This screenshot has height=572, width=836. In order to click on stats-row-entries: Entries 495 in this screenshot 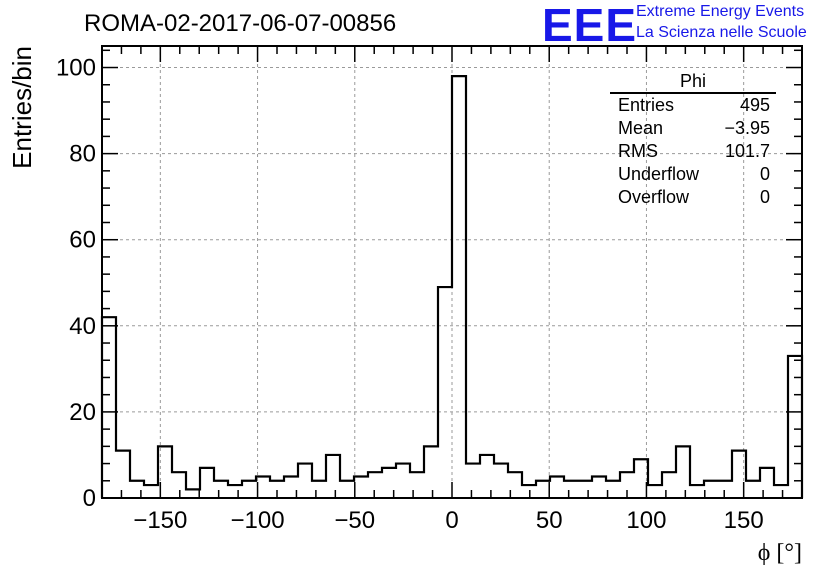, I will do `click(693, 105)`.